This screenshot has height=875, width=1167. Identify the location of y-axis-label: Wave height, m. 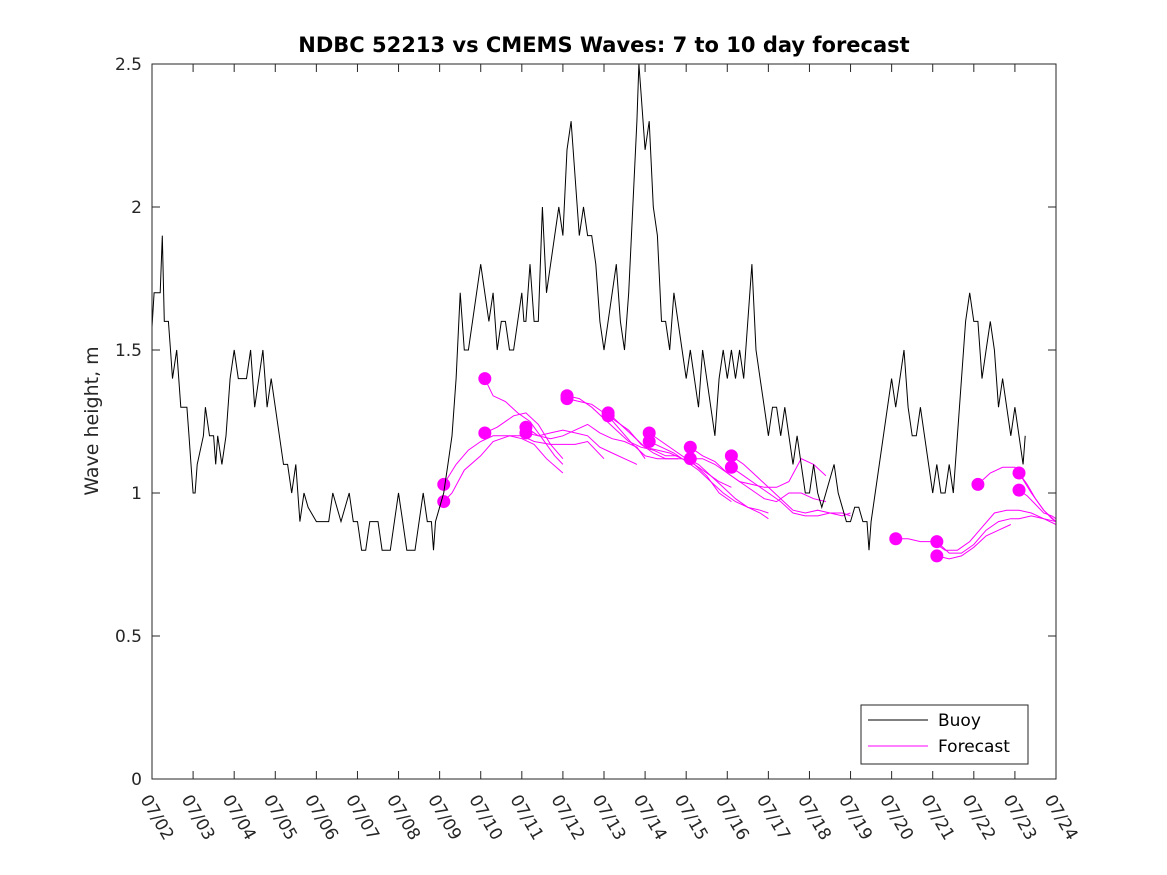
(92, 420).